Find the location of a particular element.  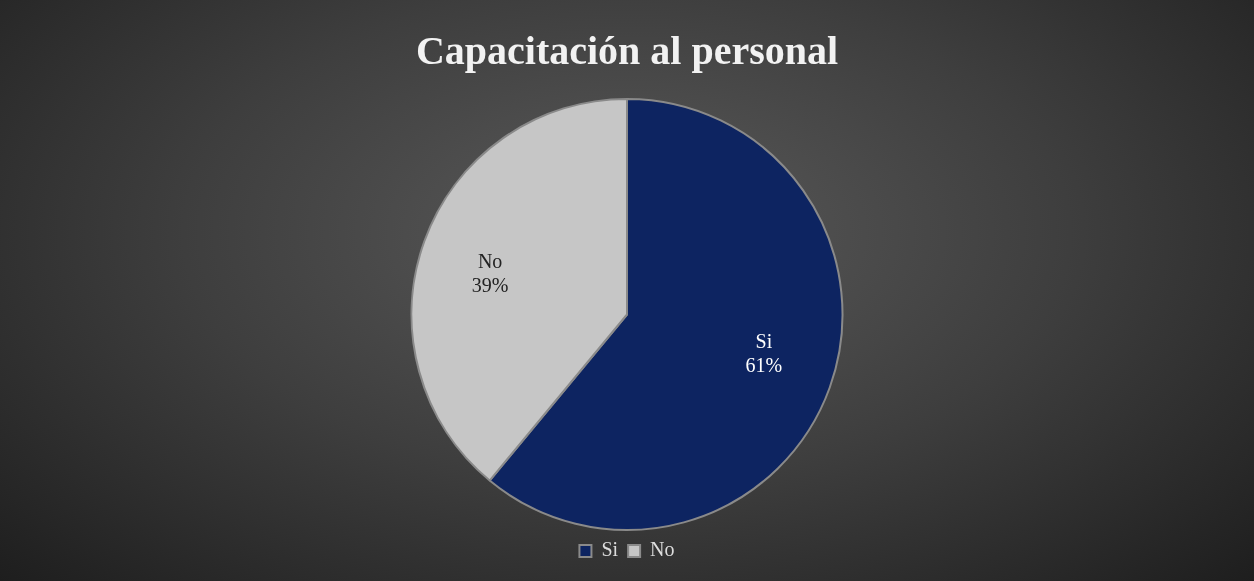

data-label: 39% is located at coordinates (490, 284).